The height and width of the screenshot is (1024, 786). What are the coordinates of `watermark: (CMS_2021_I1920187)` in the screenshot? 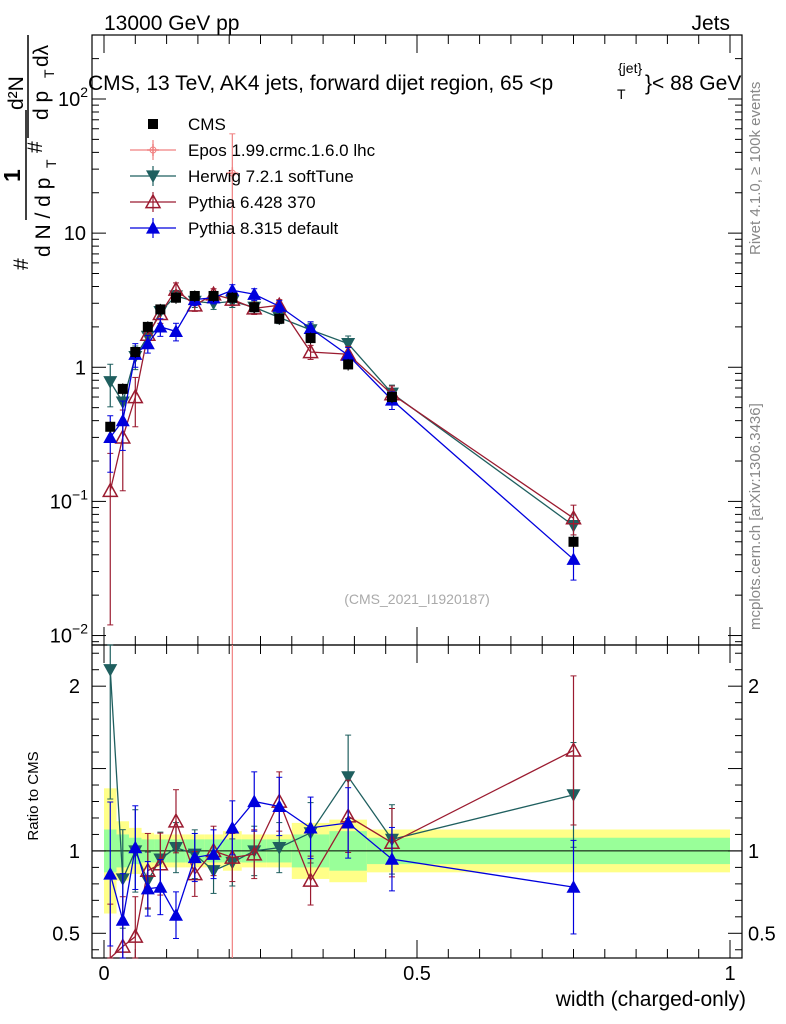 It's located at (417, 599).